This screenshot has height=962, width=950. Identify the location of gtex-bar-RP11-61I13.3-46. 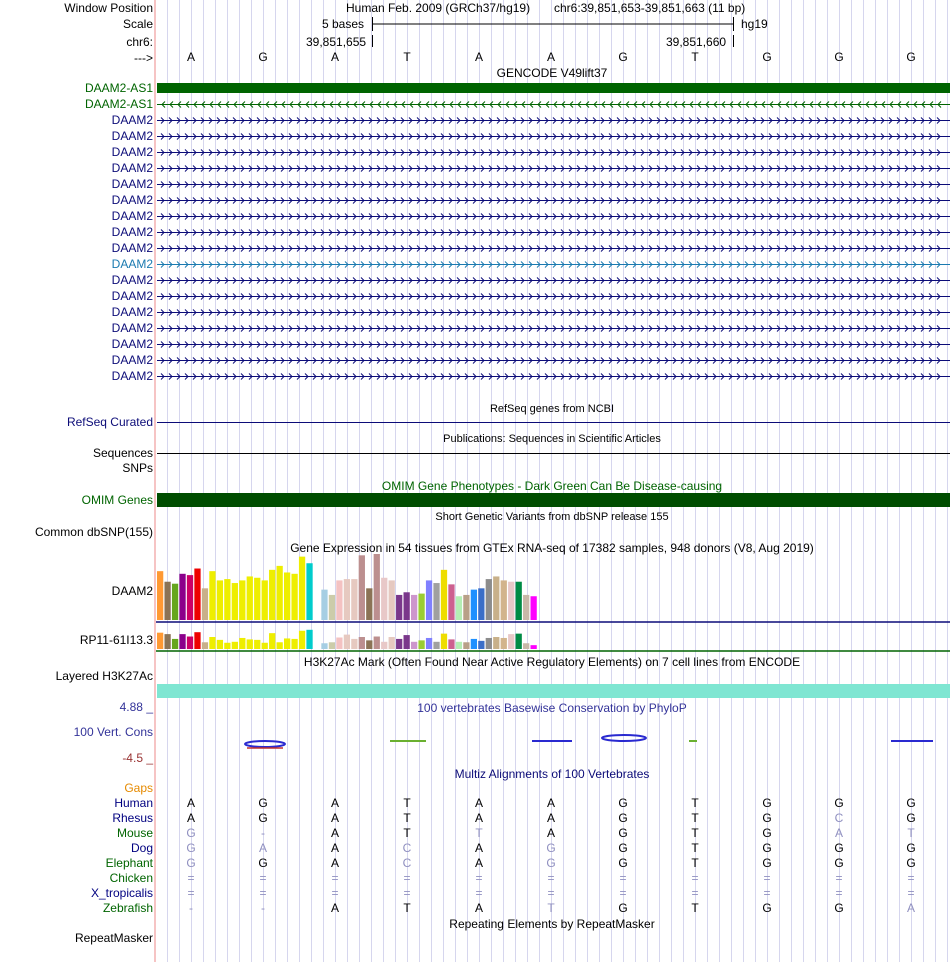
(503, 643).